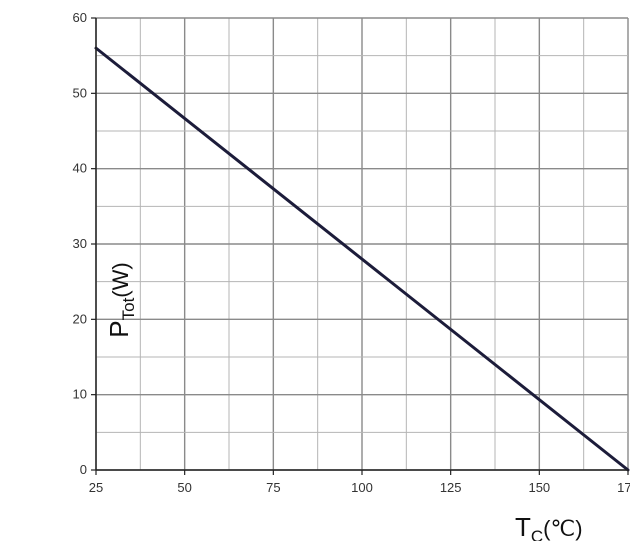 Image resolution: width=630 pixels, height=541 pixels. I want to click on x-tick-label: 75, so click(273, 487).